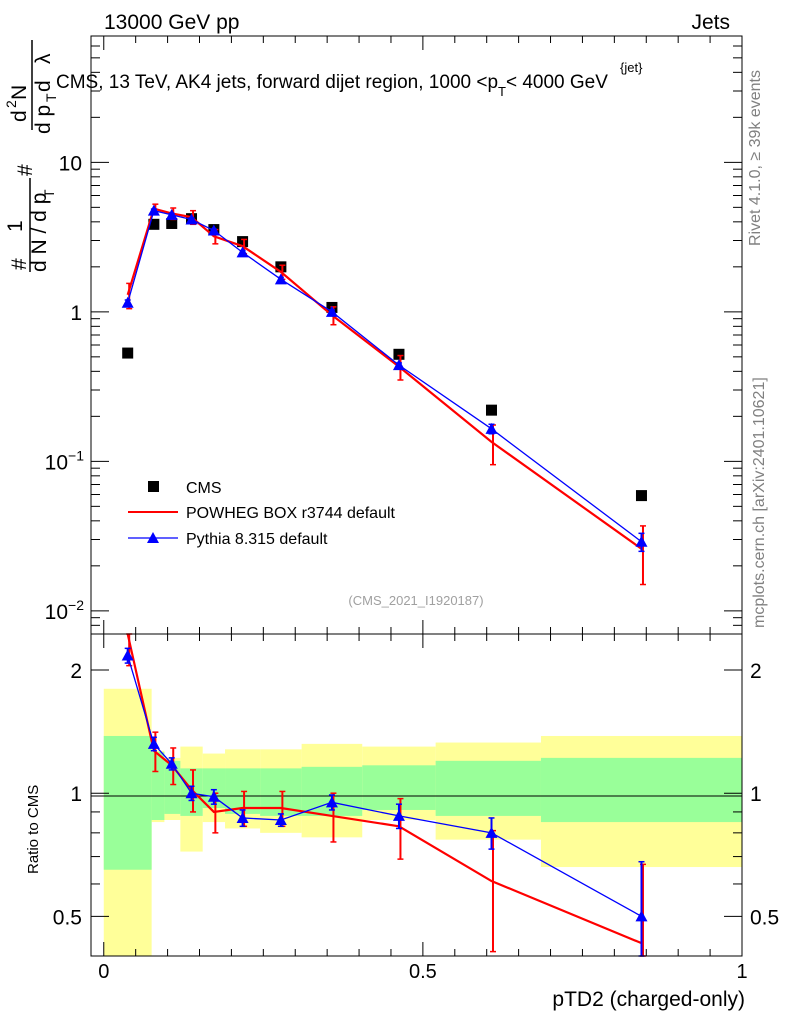  What do you see at coordinates (710, 22) in the screenshot?
I see `header-right: Jets` at bounding box center [710, 22].